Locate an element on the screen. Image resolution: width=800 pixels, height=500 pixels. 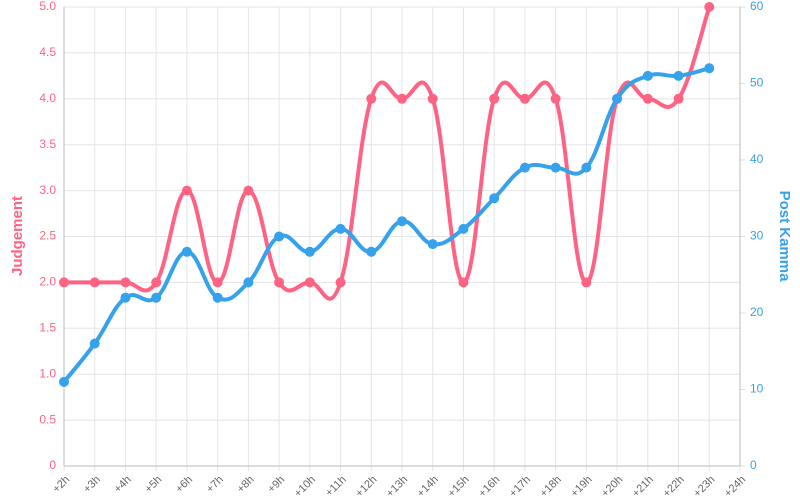
y2-axis-title: Post Kamma is located at coordinates (784, 237).